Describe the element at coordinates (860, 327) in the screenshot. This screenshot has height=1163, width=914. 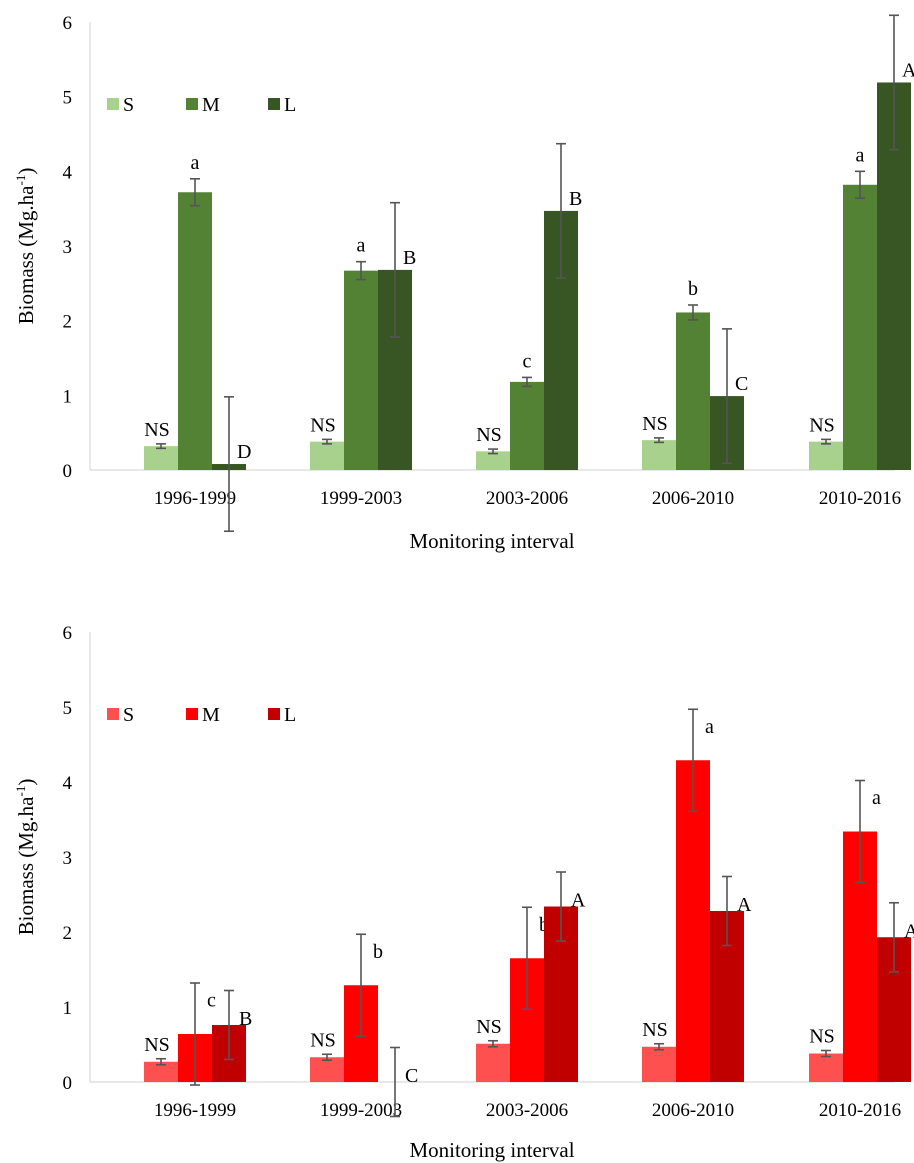
I see `bar-m-2010-2016` at that location.